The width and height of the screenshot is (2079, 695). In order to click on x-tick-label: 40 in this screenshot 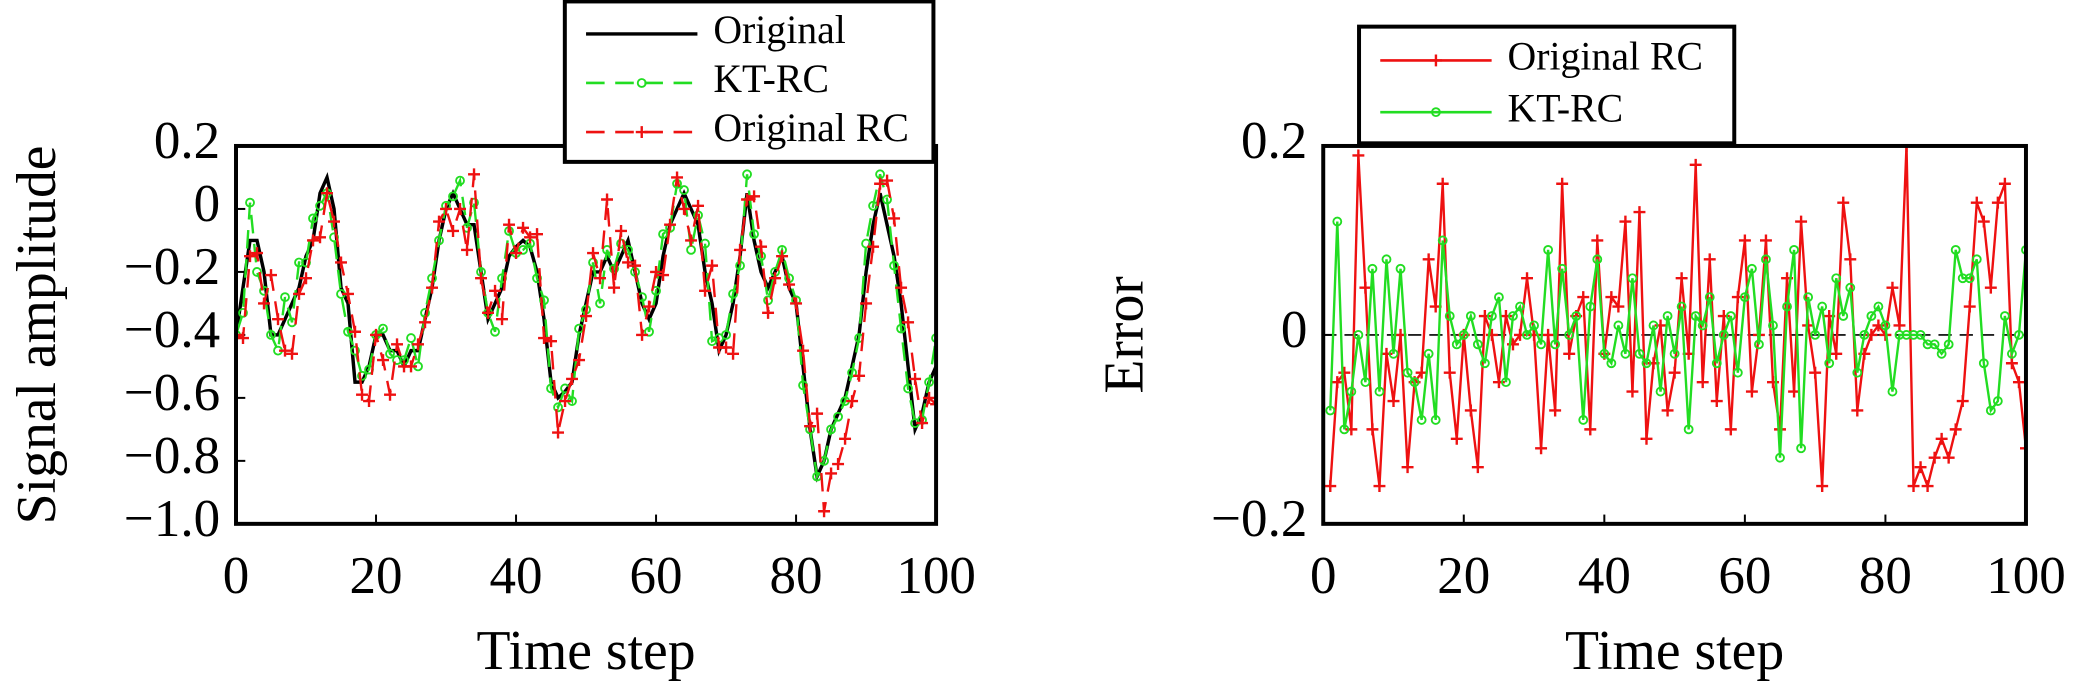, I will do `click(1604, 576)`.